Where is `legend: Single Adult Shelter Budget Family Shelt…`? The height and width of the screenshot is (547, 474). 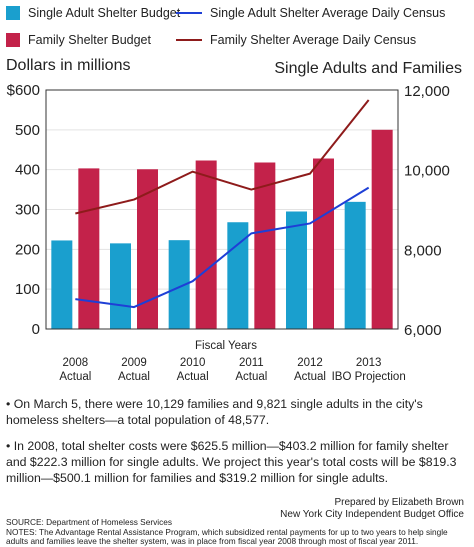 legend: Single Adult Shelter Budget Family Shelt… is located at coordinates (237, 27).